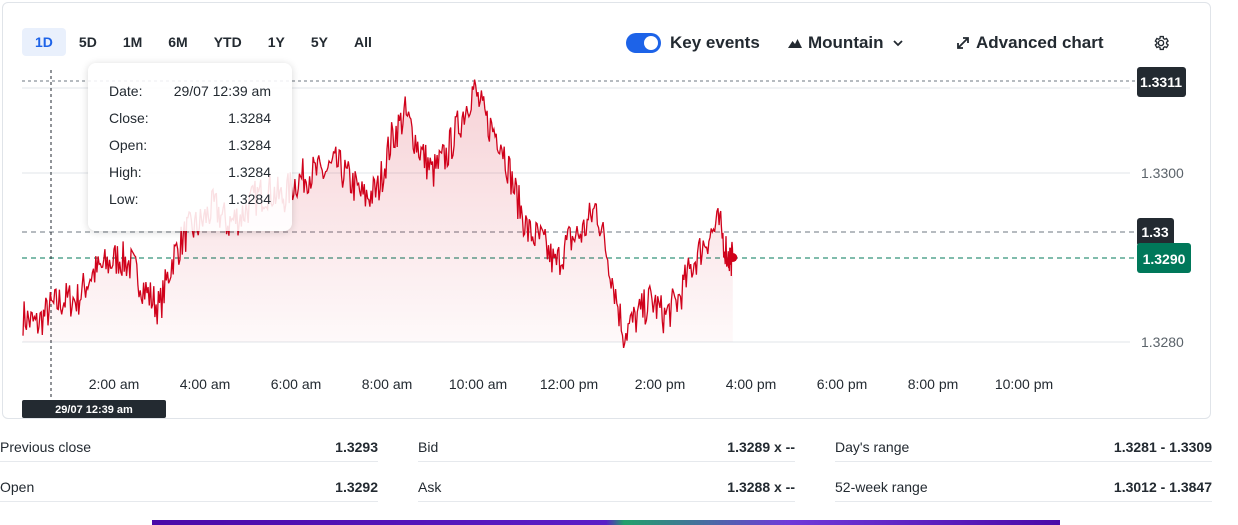 The width and height of the screenshot is (1238, 525). What do you see at coordinates (362, 42) in the screenshot?
I see `tab-all: All` at bounding box center [362, 42].